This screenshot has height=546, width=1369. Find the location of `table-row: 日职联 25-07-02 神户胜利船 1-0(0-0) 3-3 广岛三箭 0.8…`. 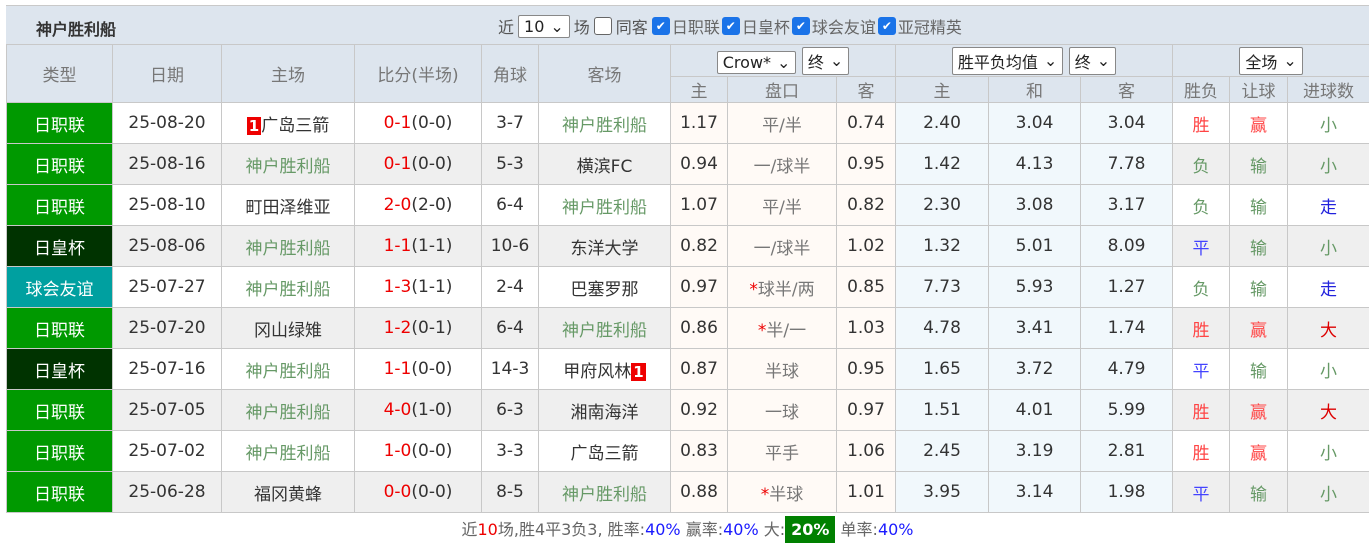

table-row: 日职联 25-07-02 神户胜利船 1-0(0-0) 3-3 广岛三箭 0.8… is located at coordinates (688, 451).